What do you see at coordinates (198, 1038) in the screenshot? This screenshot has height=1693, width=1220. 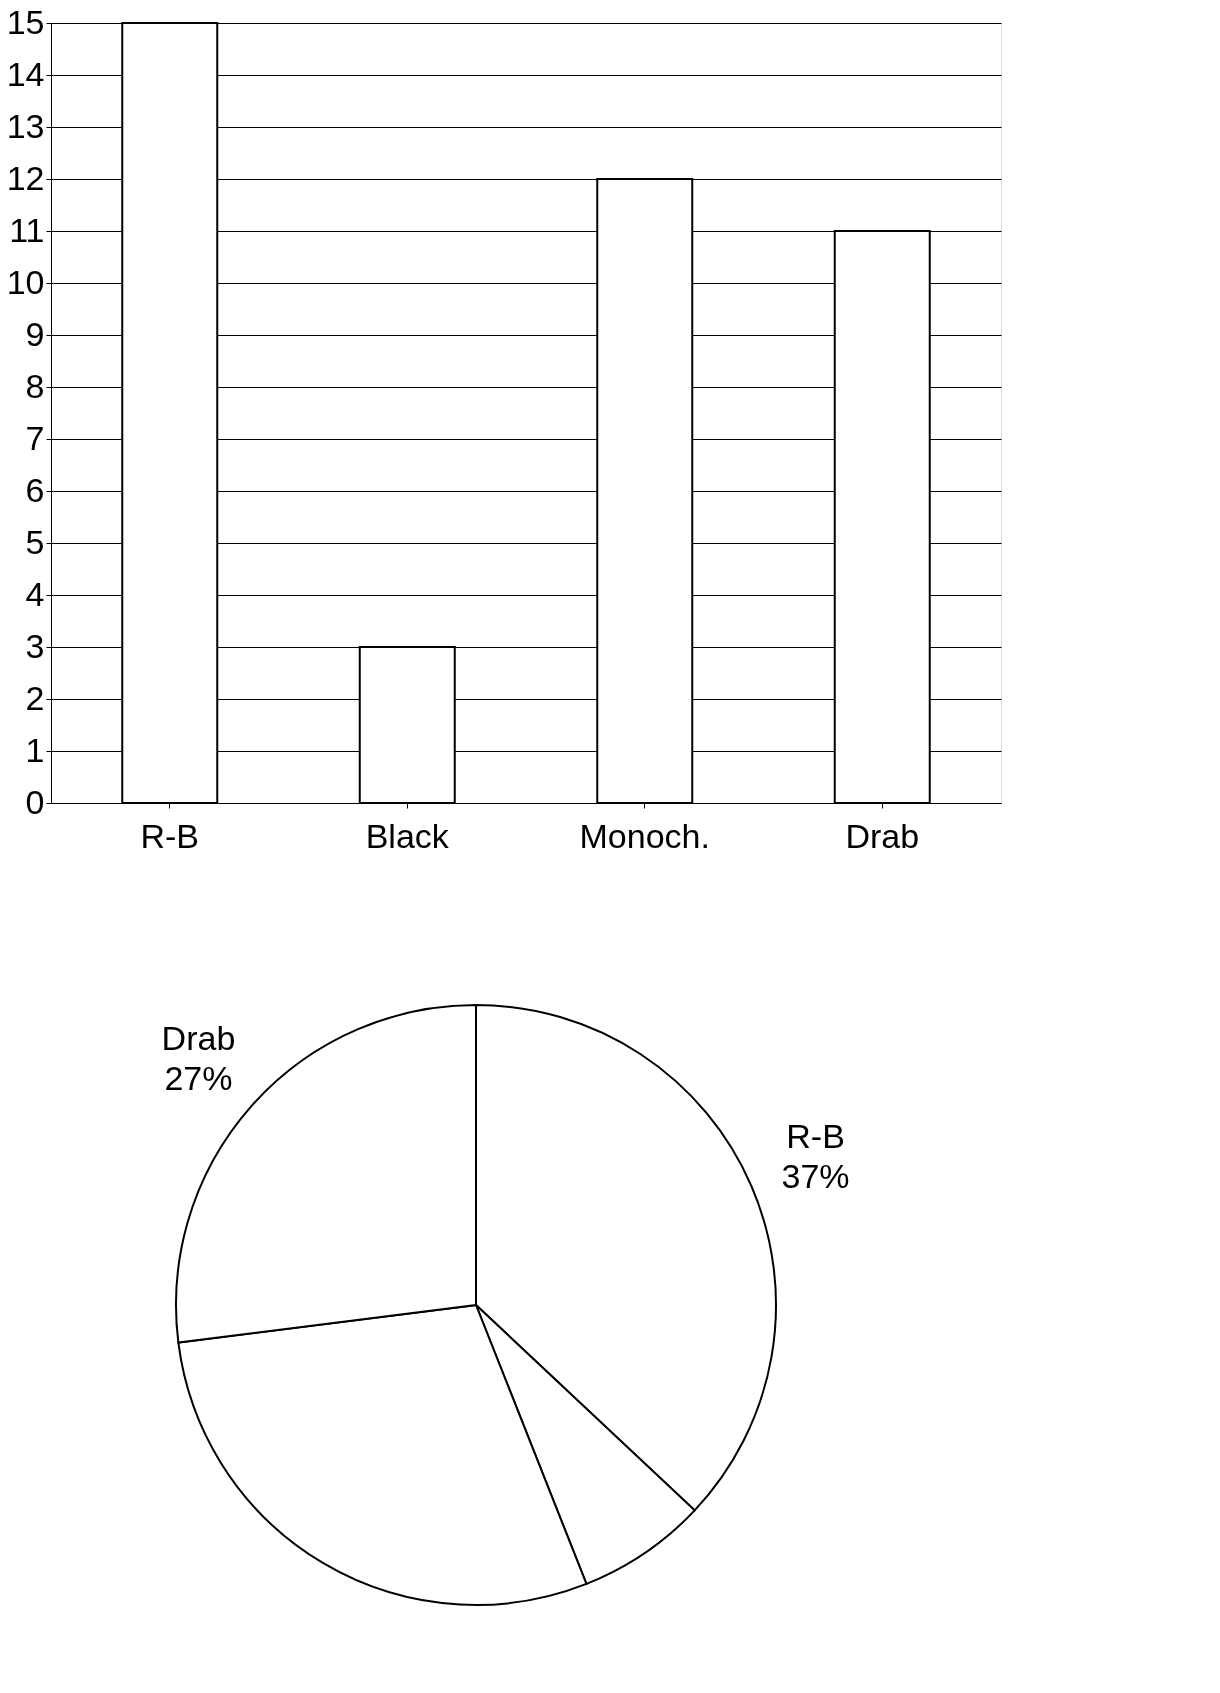 I see `slice-label: Drab` at bounding box center [198, 1038].